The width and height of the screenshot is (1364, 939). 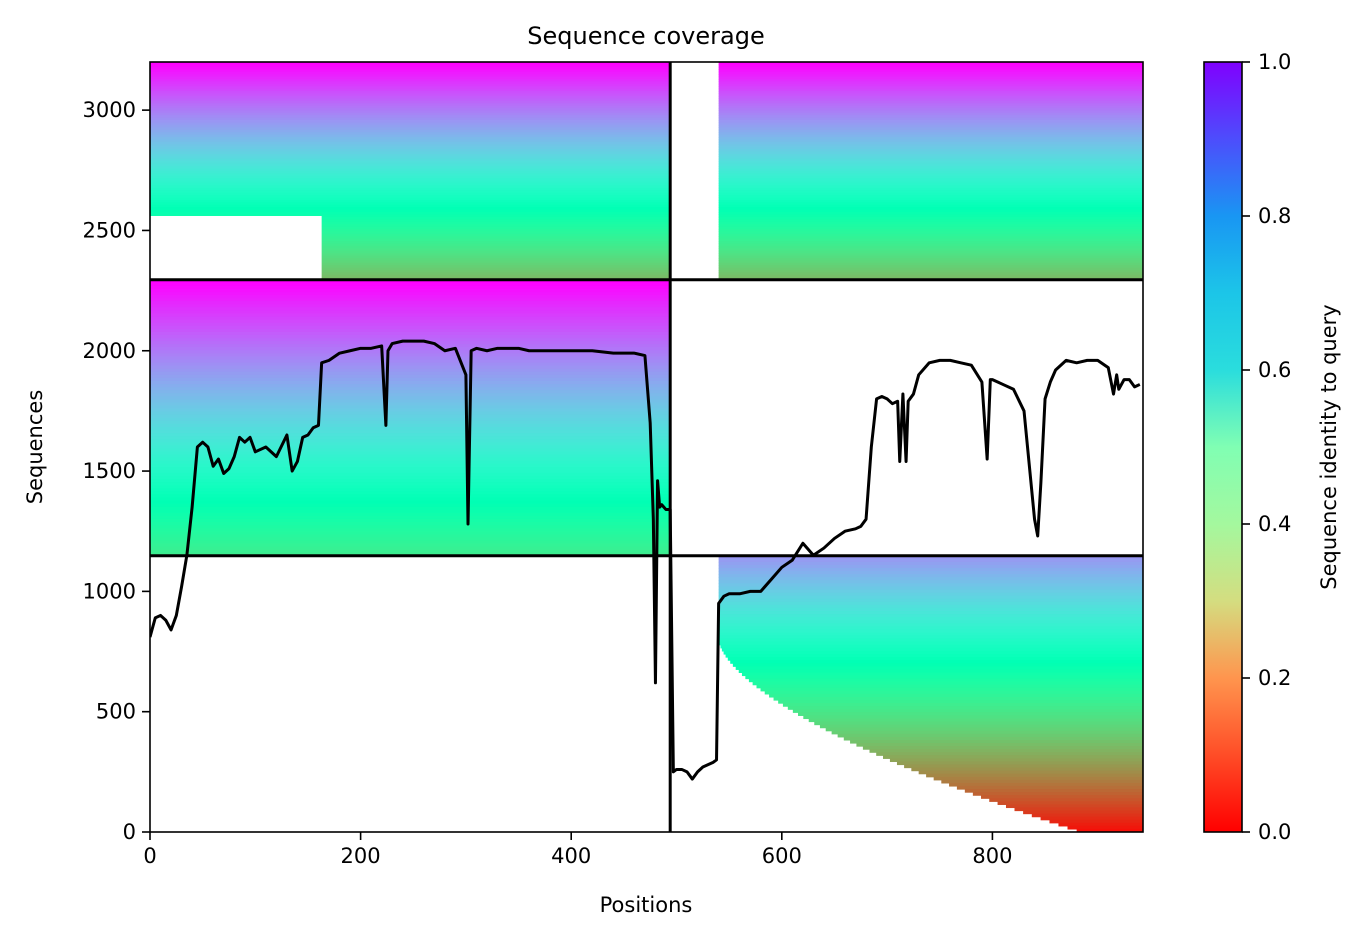 I want to click on y-axis-label: Sequences, so click(x=35, y=447).